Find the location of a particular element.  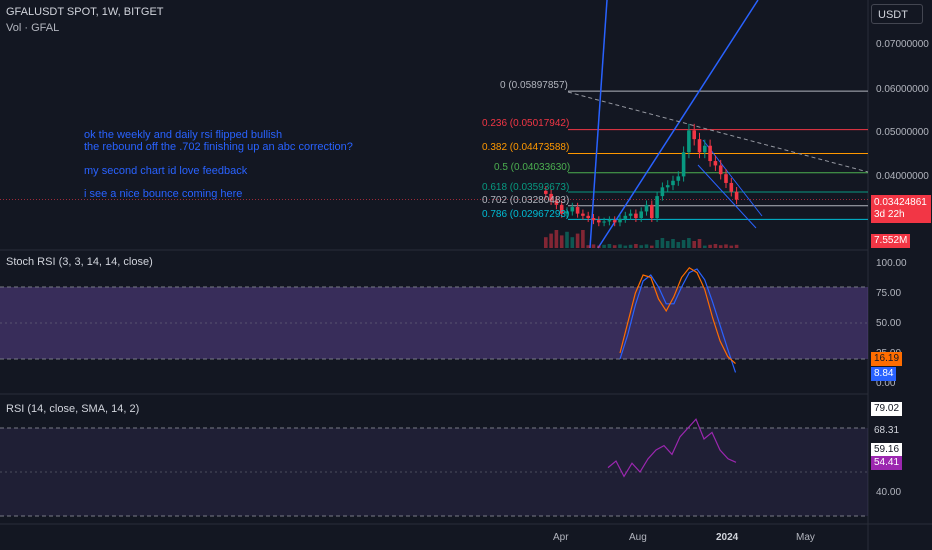

stoch-axis-label: 75.00 is located at coordinates (889, 293).